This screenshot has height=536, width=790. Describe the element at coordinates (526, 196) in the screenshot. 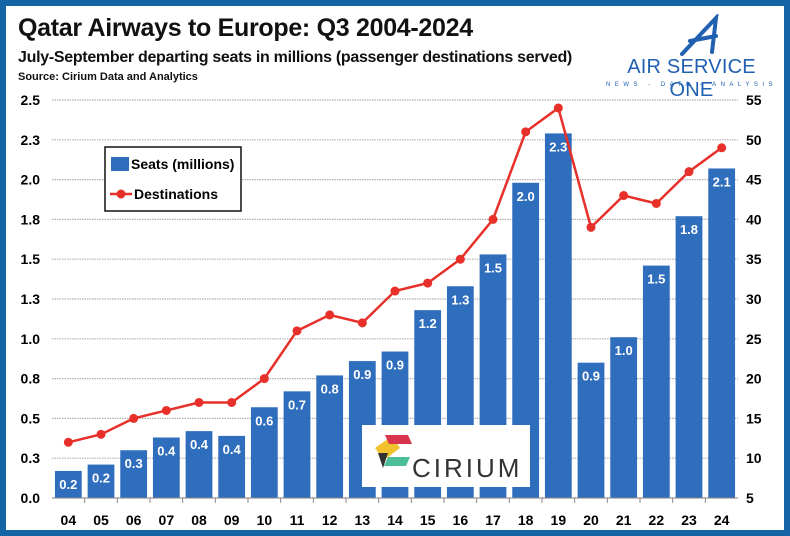

I see `bar-data-label: 2.0` at that location.